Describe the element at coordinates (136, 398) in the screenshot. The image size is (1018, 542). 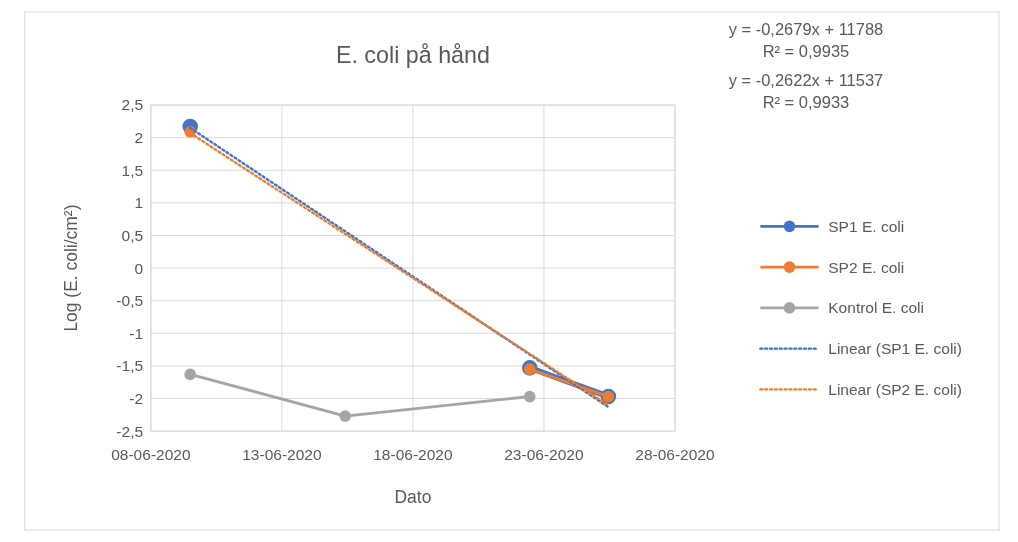
I see `y-tick-label: -2` at that location.